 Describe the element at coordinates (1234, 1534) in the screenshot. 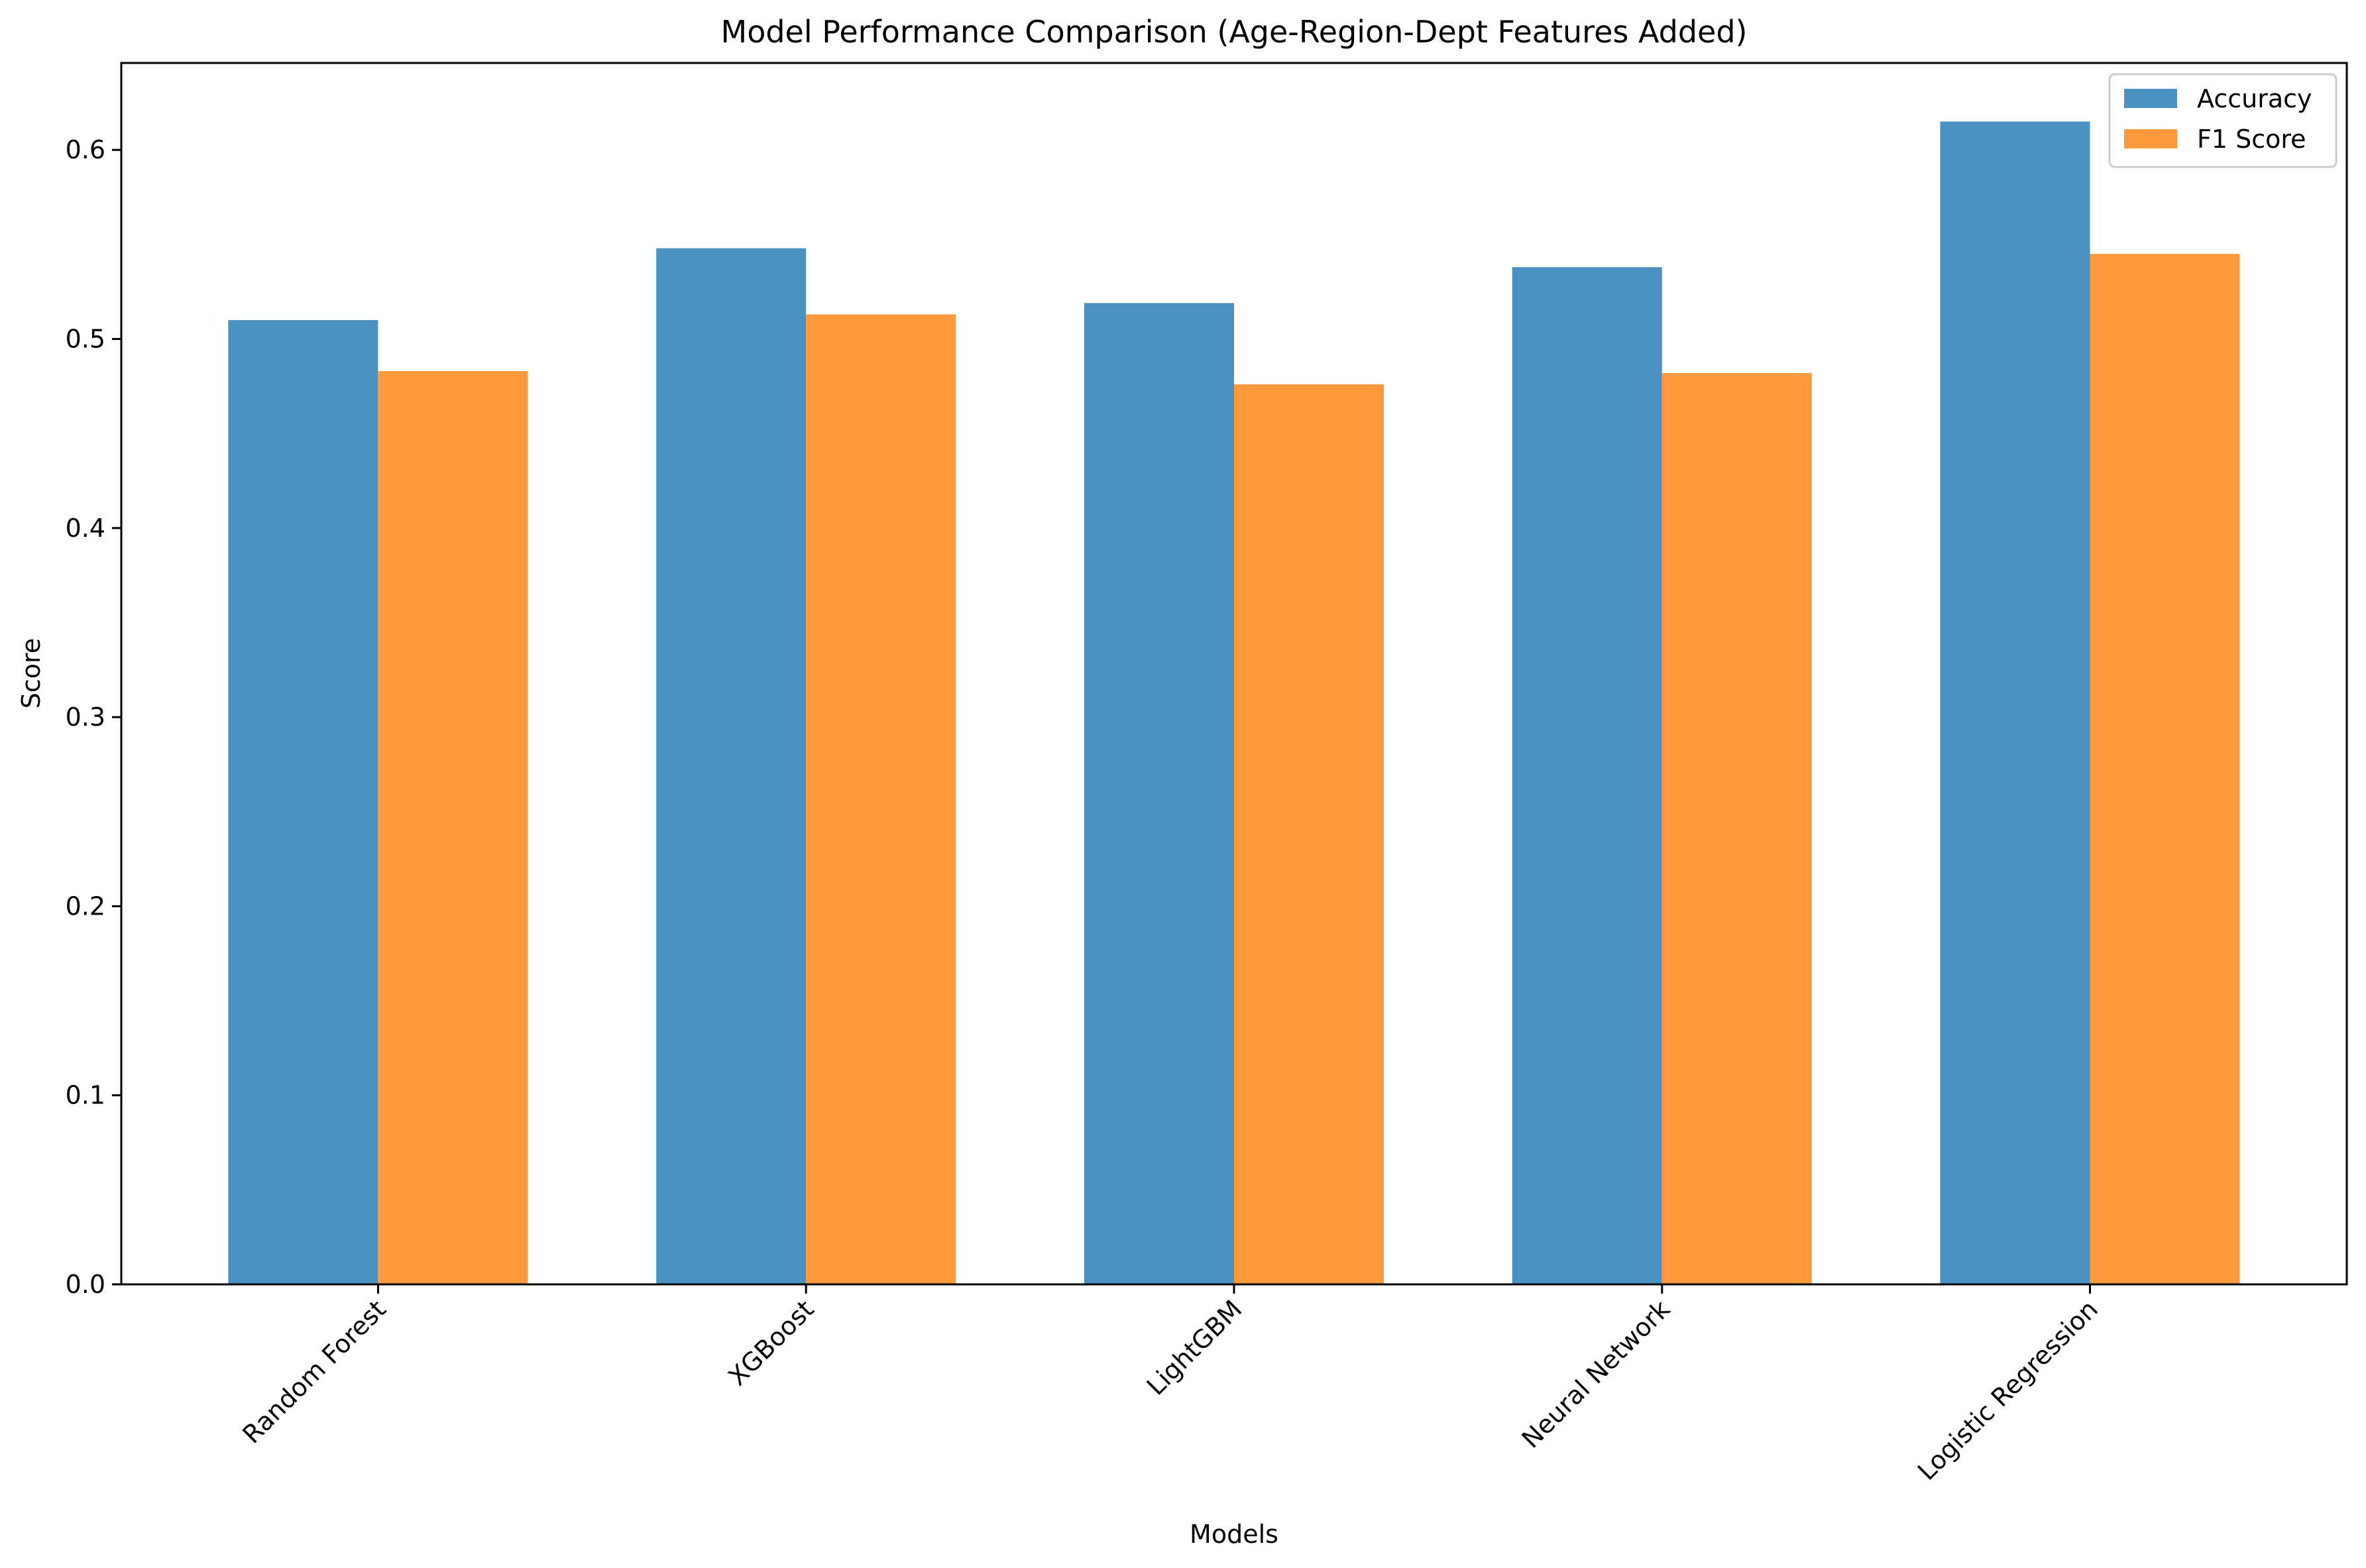

I see `x-axis-label: Models` at that location.